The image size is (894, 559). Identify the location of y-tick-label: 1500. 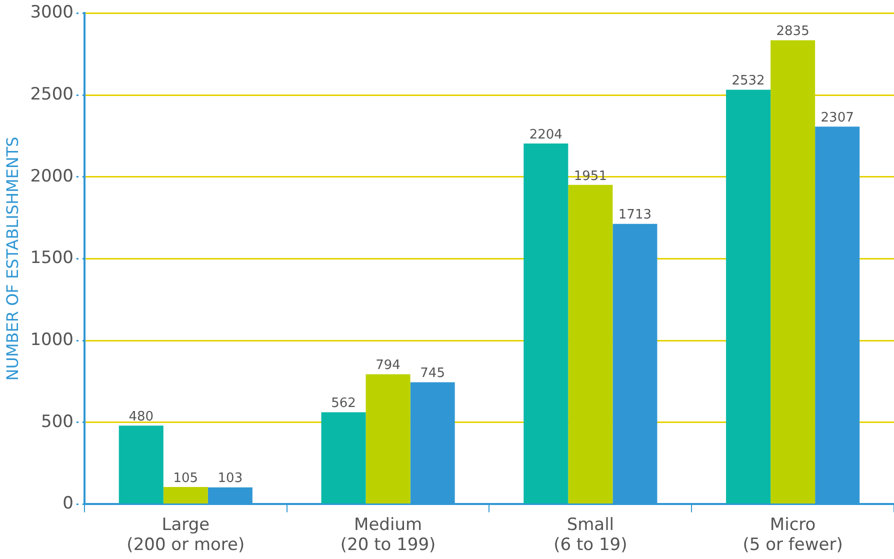
(52, 258).